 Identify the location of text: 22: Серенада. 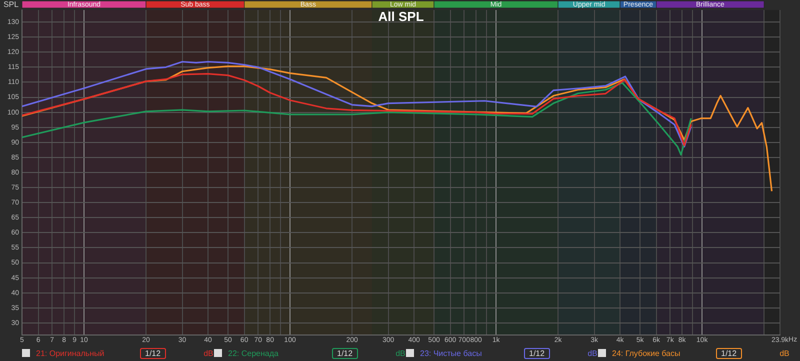
(254, 353).